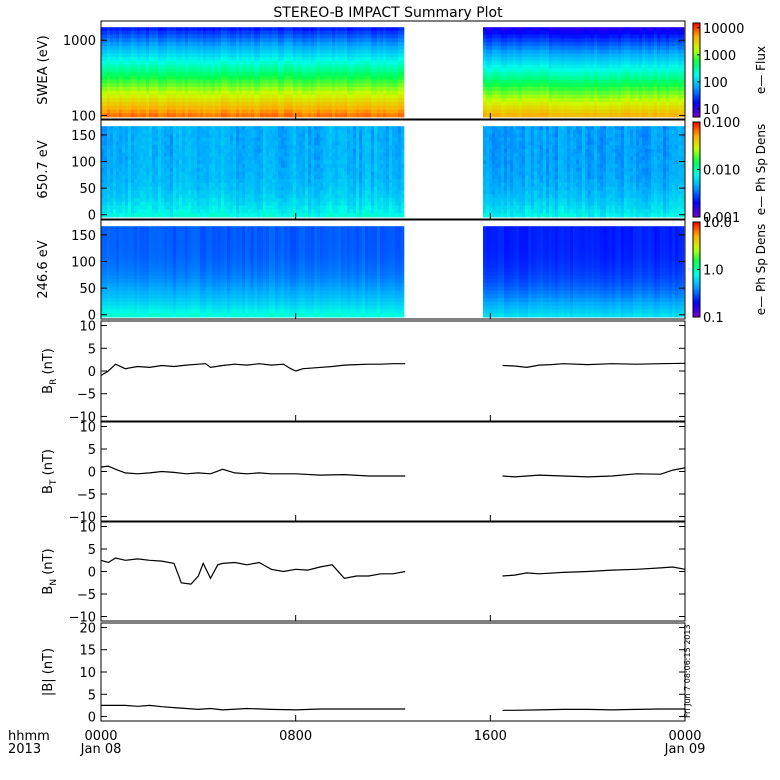 Image resolution: width=780 pixels, height=780 pixels. I want to click on y-tick-label-bmag: 10, so click(87, 673).